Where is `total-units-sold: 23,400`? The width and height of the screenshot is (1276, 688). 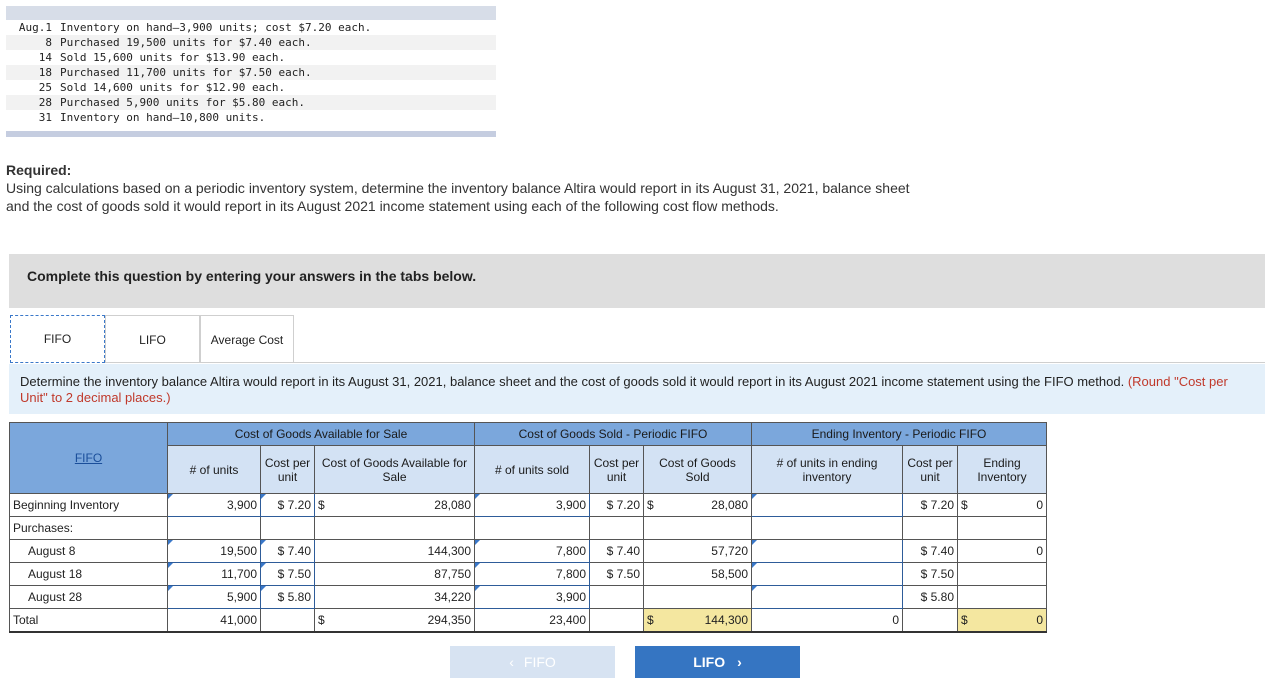 total-units-sold: 23,400 is located at coordinates (532, 620).